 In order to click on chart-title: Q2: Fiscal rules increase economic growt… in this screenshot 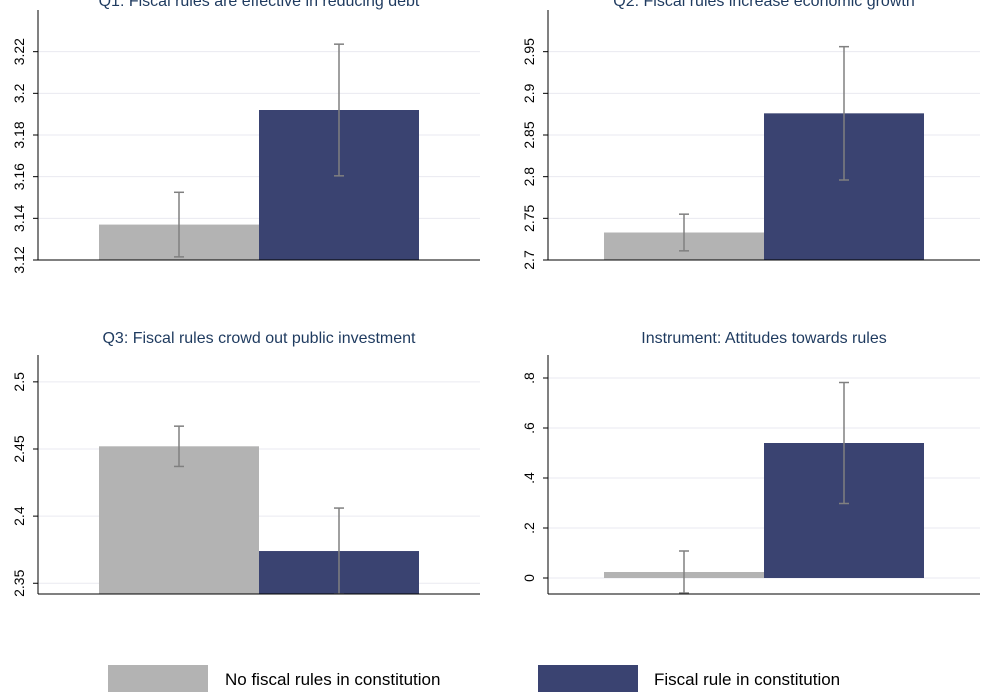, I will do `click(763, 5)`.